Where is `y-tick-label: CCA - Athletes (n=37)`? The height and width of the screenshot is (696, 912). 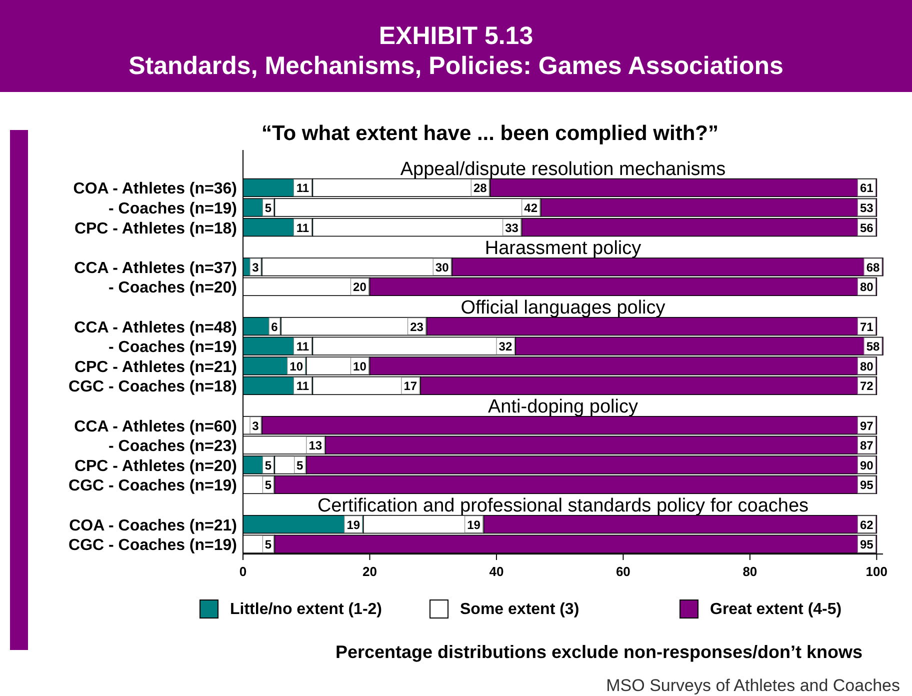
y-tick-label: CCA - Athletes (n=37) is located at coordinates (155, 268).